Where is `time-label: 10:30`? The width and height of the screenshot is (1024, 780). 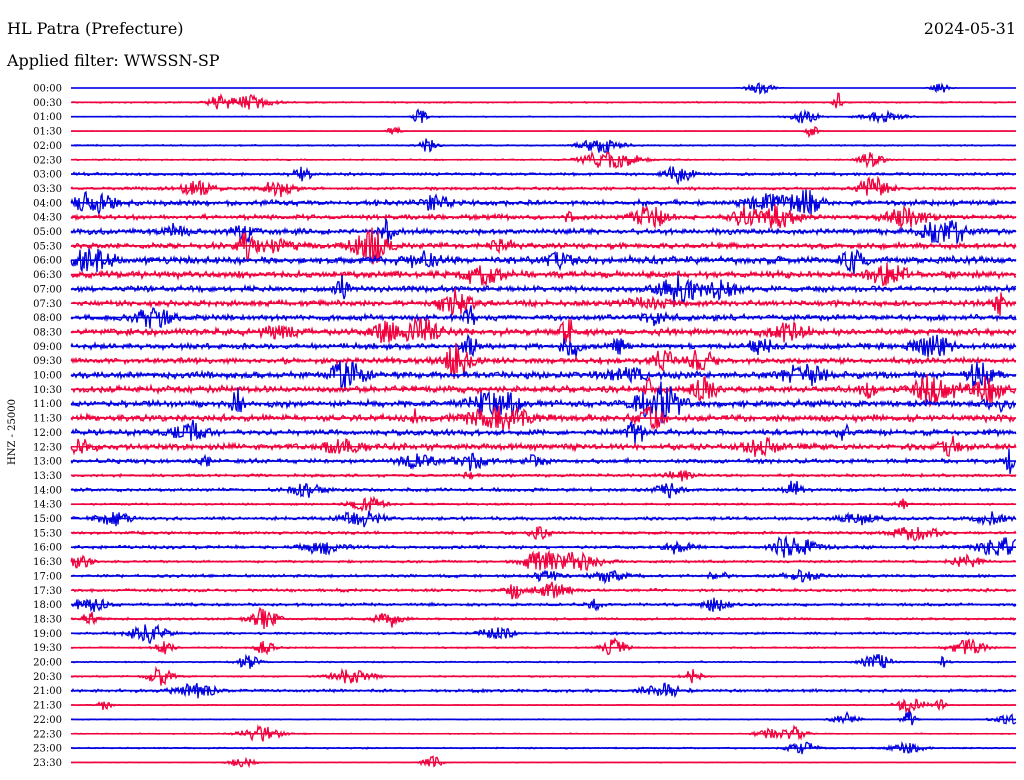
time-label: 10:30 is located at coordinates (47, 390).